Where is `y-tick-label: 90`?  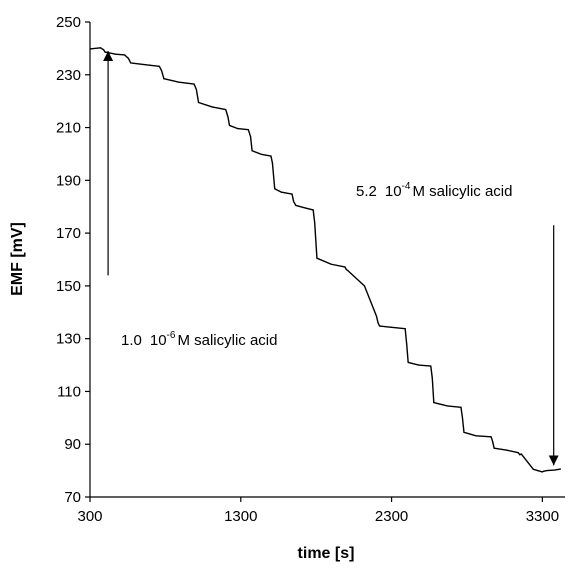 y-tick-label: 90 is located at coordinates (72, 444).